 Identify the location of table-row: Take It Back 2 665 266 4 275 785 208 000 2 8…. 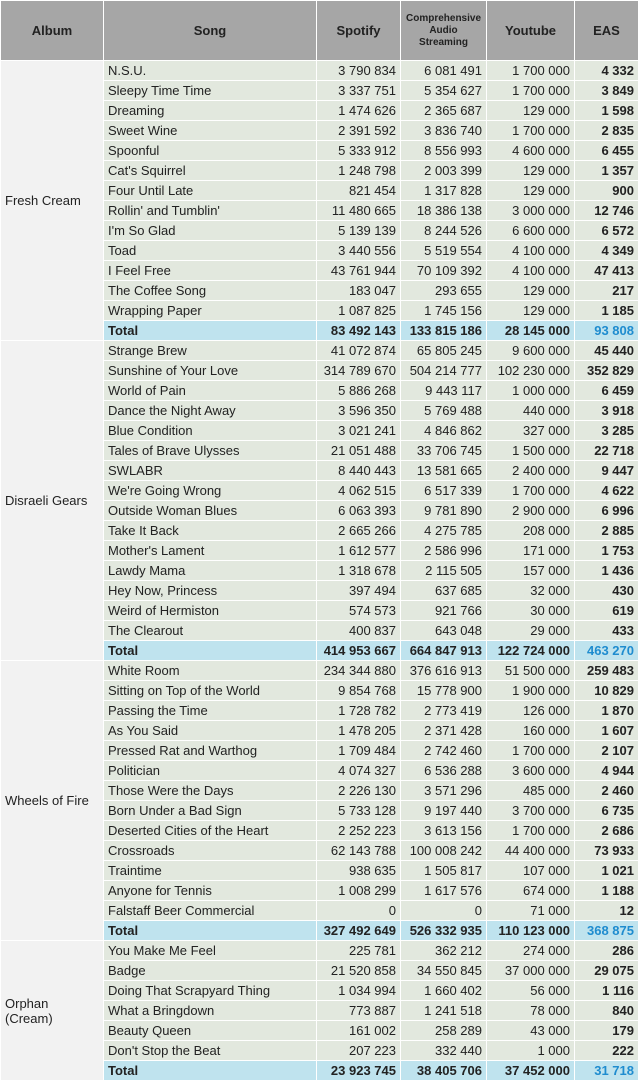
(319, 530).